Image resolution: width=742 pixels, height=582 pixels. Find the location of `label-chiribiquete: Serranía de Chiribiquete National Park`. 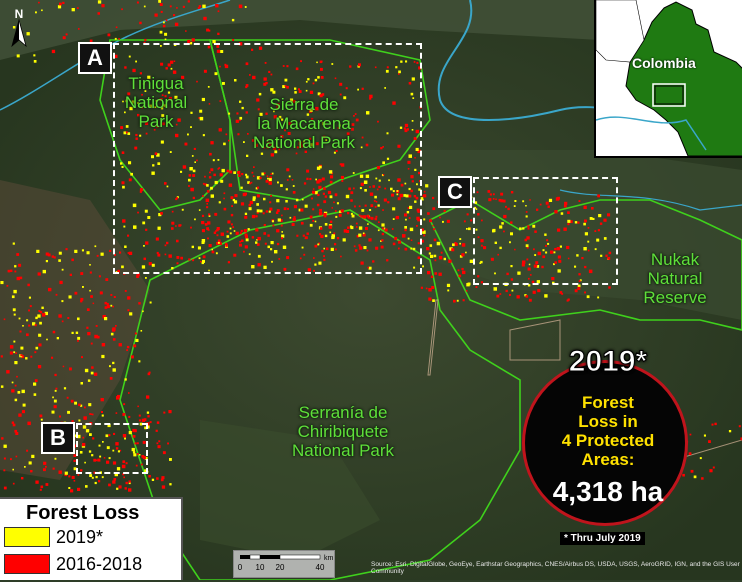

label-chiribiquete: Serranía de Chiribiquete National Park is located at coordinates (343, 431).